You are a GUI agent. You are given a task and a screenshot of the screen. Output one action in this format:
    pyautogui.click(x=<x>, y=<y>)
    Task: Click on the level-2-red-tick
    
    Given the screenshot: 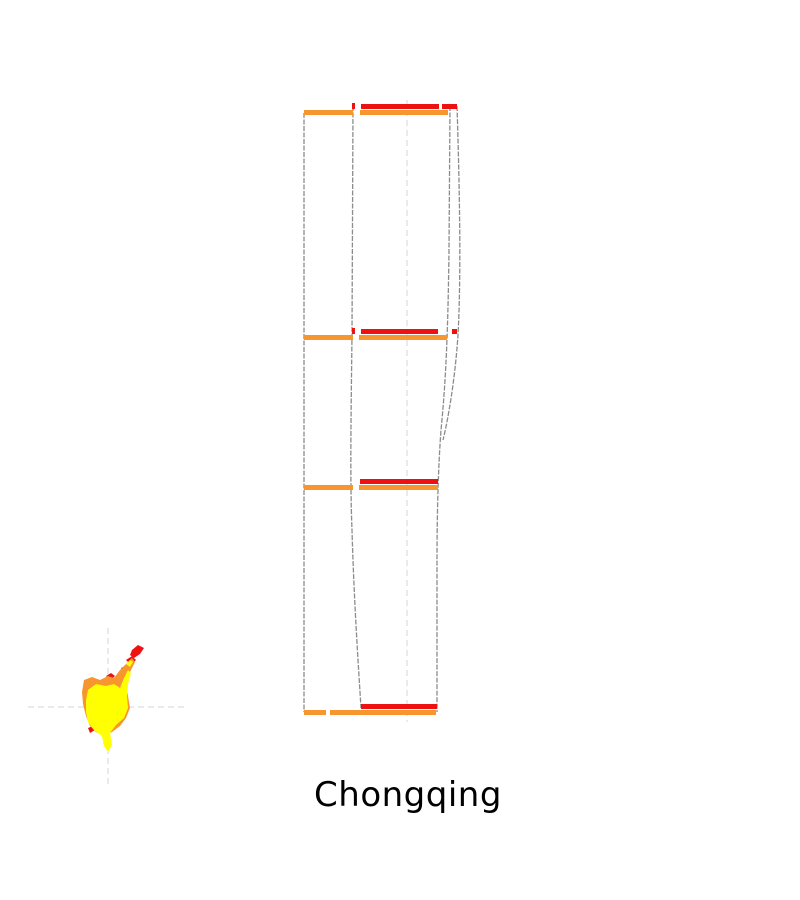 What is the action you would take?
    pyautogui.click(x=353, y=331)
    